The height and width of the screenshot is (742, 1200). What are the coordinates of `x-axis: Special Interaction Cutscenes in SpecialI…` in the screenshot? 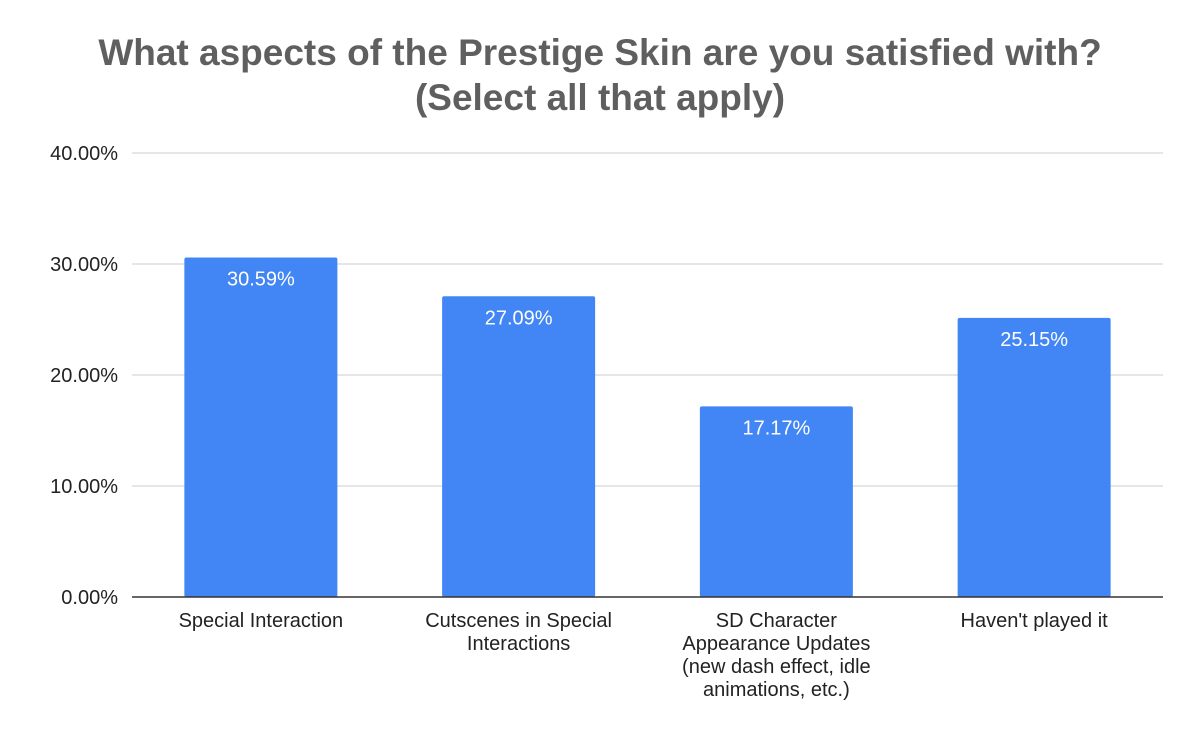 It's located at (647, 648).